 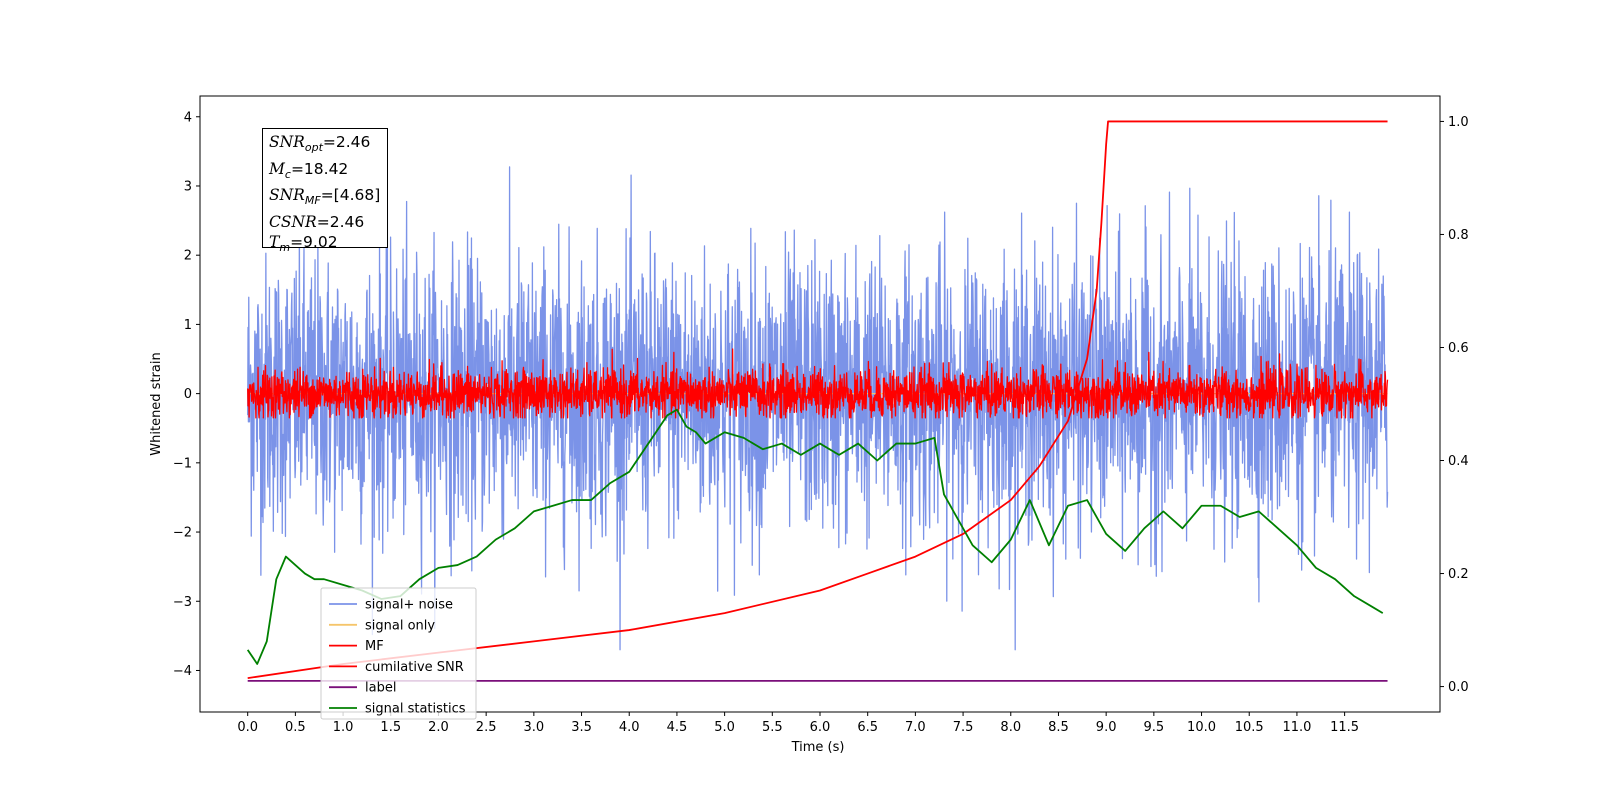 What do you see at coordinates (1454, 405) in the screenshot?
I see `y-axis-right: 1.0 0.8 0.6 0.4 0.2 0.0` at bounding box center [1454, 405].